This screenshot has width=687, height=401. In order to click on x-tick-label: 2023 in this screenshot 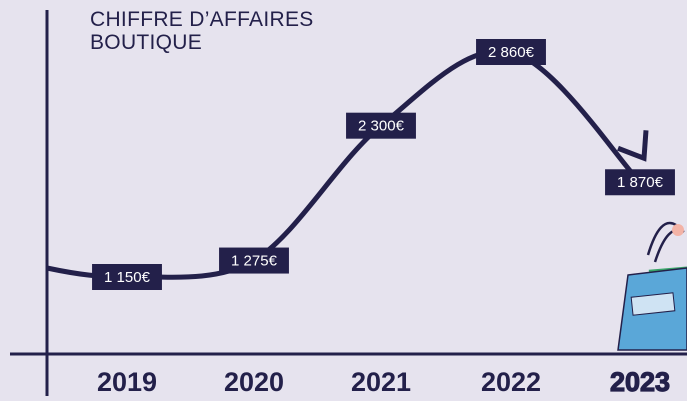, I will do `click(640, 382)`.